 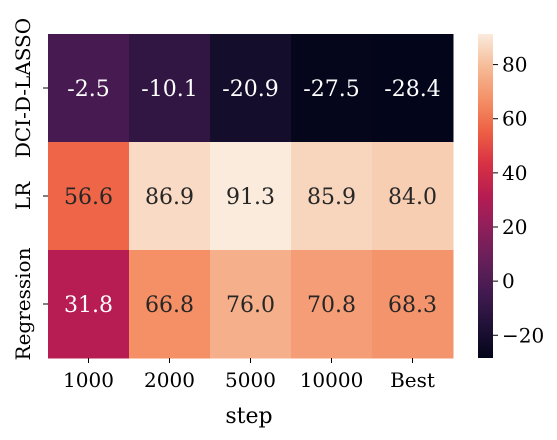 I want to click on cell-value-label: 31.8, so click(x=88, y=305).